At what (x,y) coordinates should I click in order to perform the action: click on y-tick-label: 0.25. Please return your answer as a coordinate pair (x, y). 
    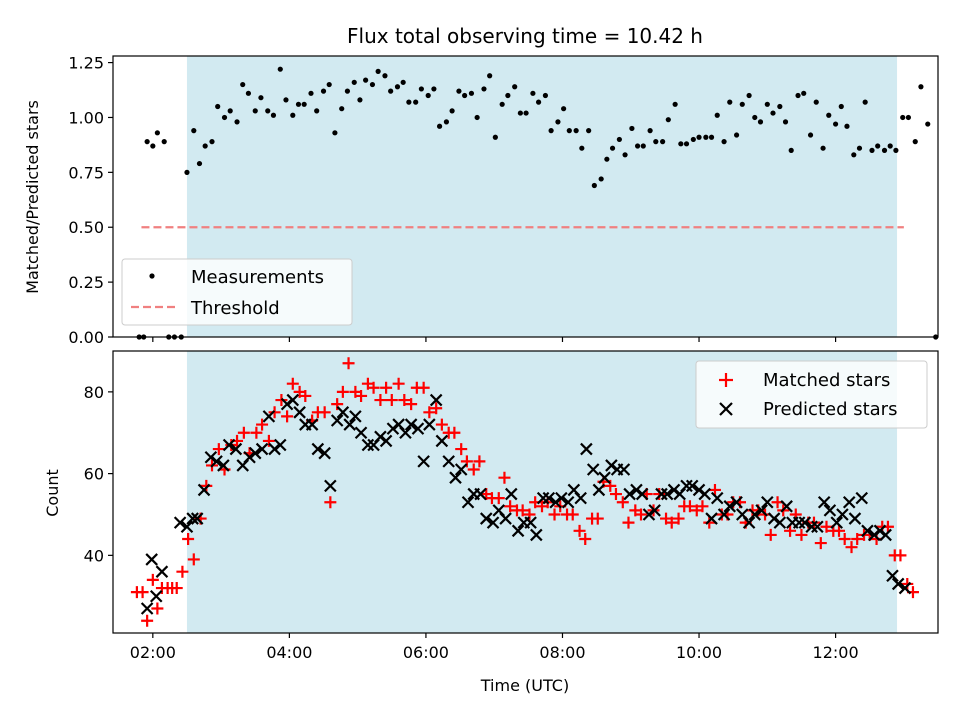
    Looking at the image, I should click on (86, 282).